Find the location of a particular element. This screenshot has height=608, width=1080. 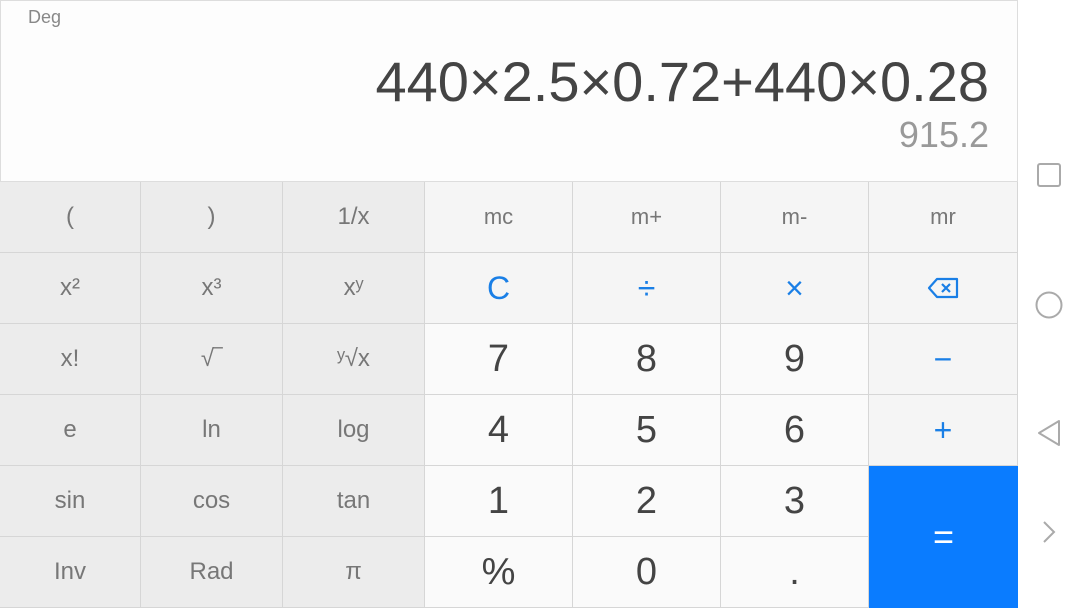

expand-icon is located at coordinates (1049, 532).